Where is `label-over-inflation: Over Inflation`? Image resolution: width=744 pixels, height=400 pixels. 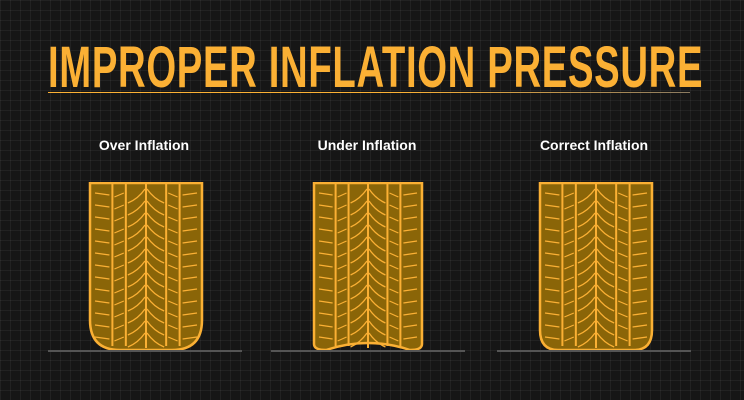
label-over-inflation: Over Inflation is located at coordinates (144, 145).